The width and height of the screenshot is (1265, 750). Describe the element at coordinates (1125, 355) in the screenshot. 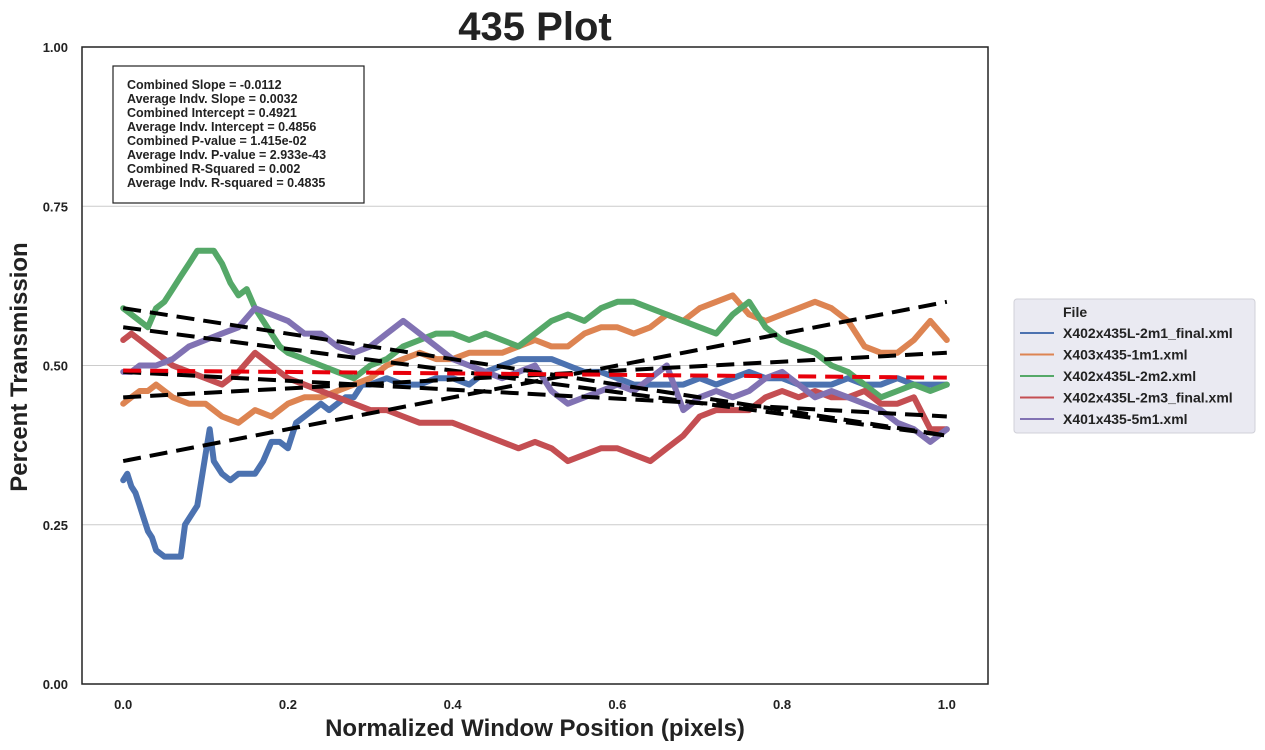

I see `legend-label: X403x435-1m1.xml` at that location.